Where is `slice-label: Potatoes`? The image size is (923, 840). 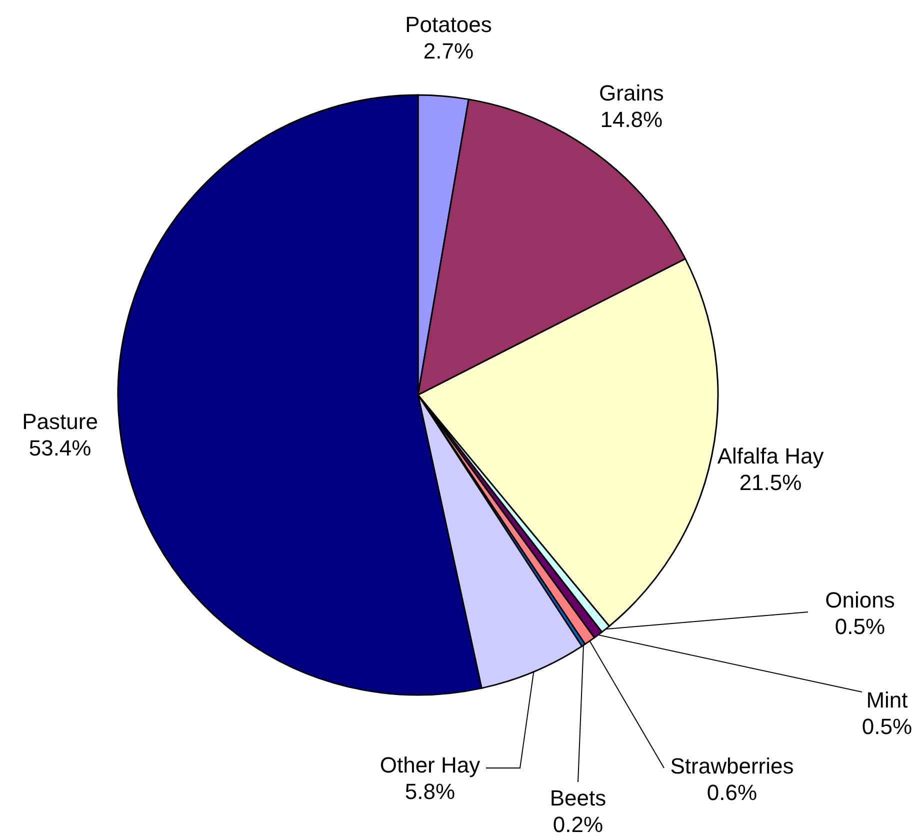 slice-label: Potatoes is located at coordinates (448, 24).